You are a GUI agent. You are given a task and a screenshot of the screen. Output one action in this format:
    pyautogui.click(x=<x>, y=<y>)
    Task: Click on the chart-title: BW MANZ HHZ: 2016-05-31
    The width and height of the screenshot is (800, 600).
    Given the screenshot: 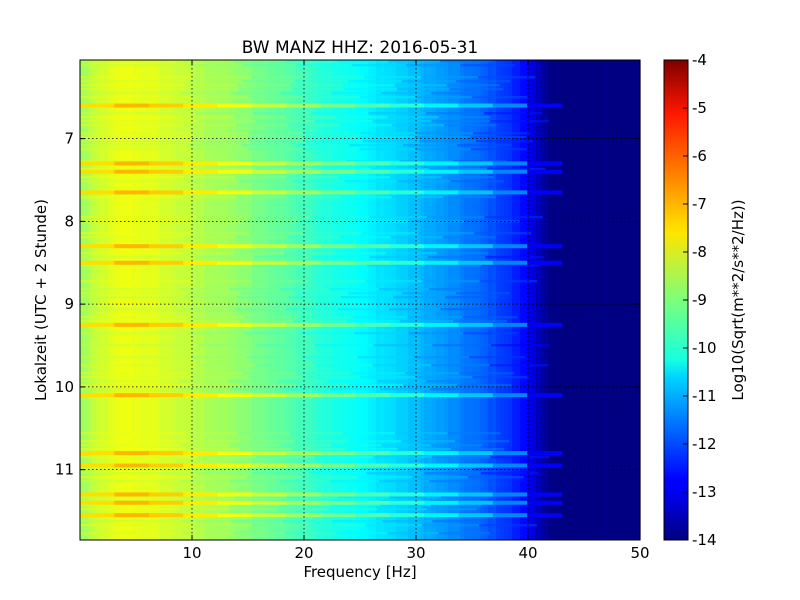 What is the action you would take?
    pyautogui.click(x=360, y=48)
    